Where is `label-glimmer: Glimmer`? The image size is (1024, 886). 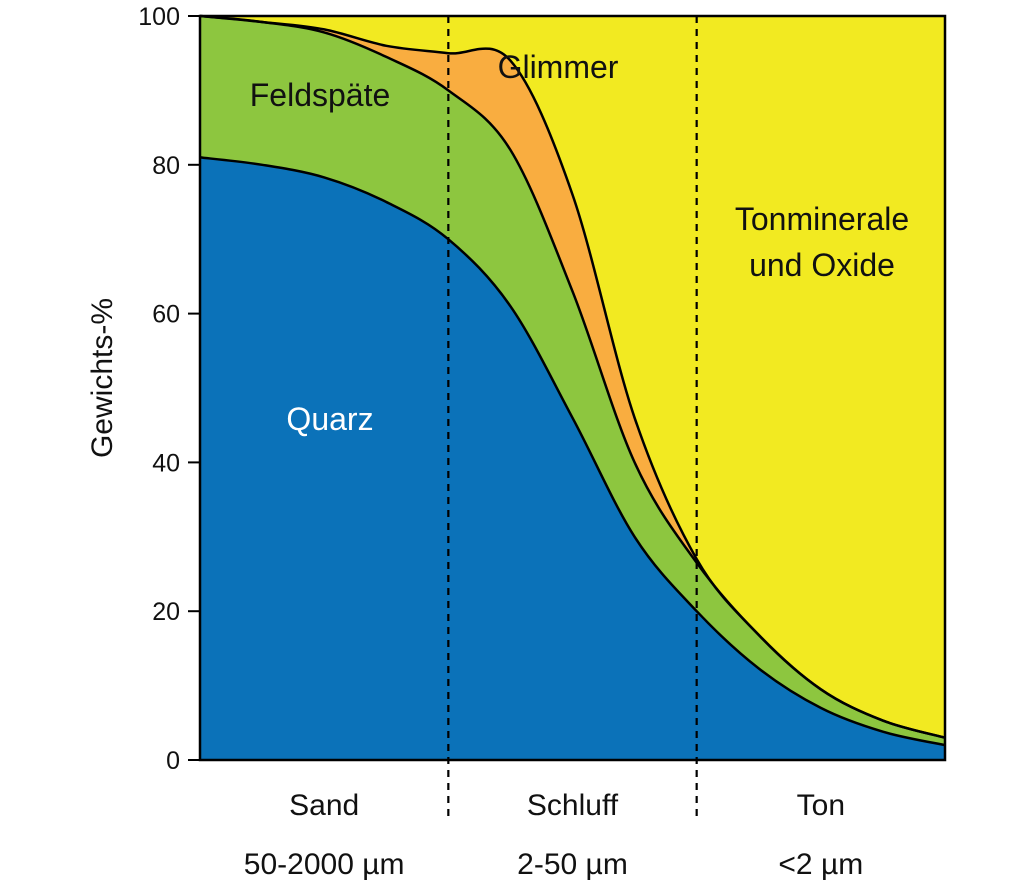
label-glimmer: Glimmer is located at coordinates (558, 67).